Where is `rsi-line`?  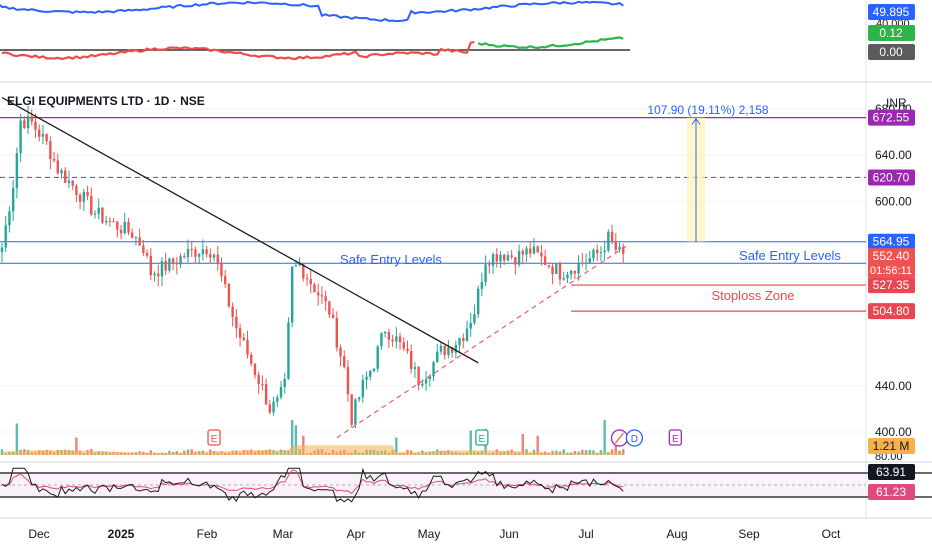 rsi-line is located at coordinates (312, 485).